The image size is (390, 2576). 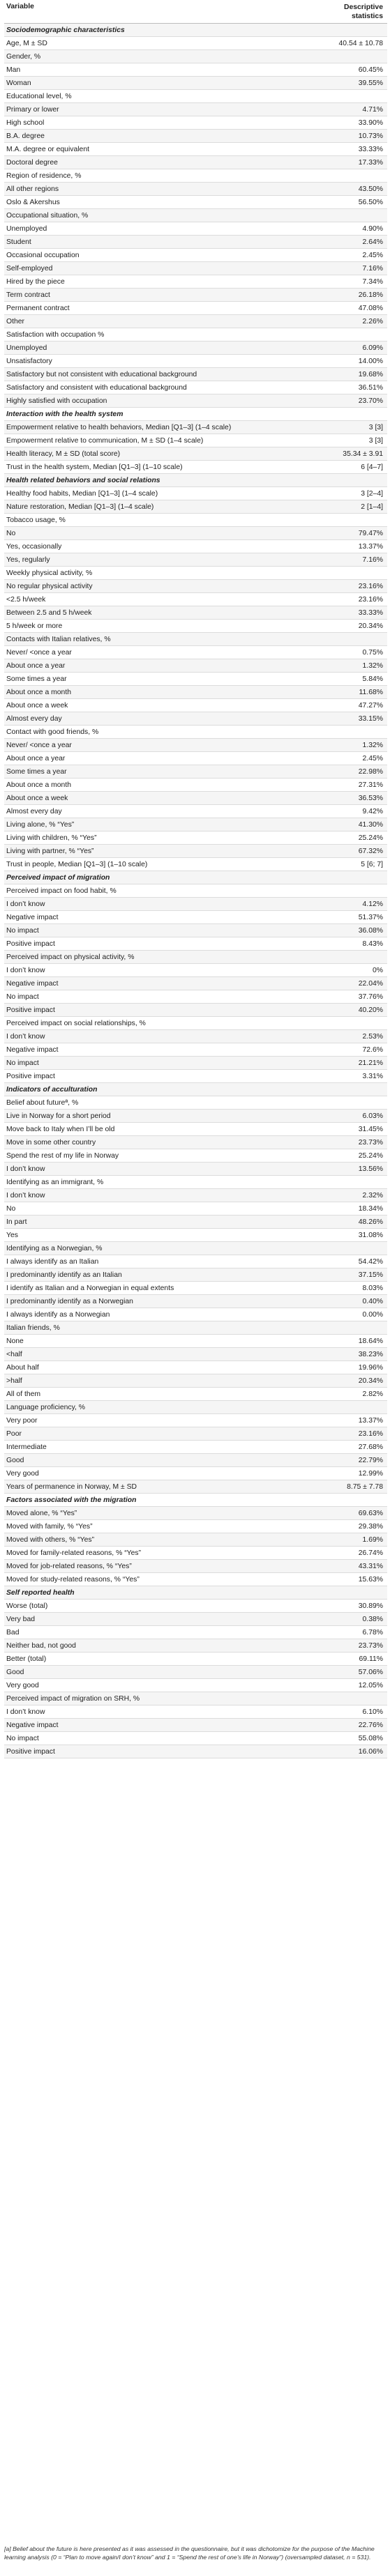 What do you see at coordinates (26, 348) in the screenshot?
I see `variable-label: Unemployed` at bounding box center [26, 348].